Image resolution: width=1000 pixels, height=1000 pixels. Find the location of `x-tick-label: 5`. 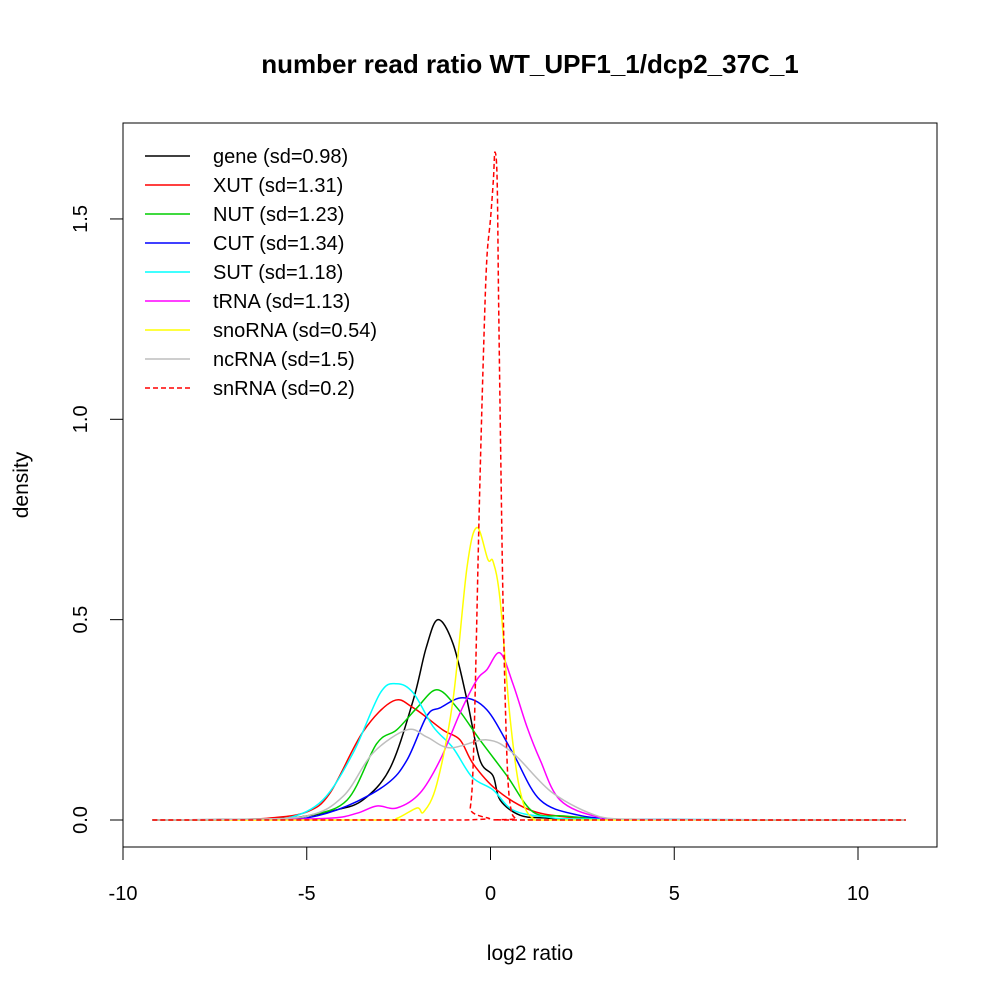

x-tick-label: 5 is located at coordinates (674, 894).